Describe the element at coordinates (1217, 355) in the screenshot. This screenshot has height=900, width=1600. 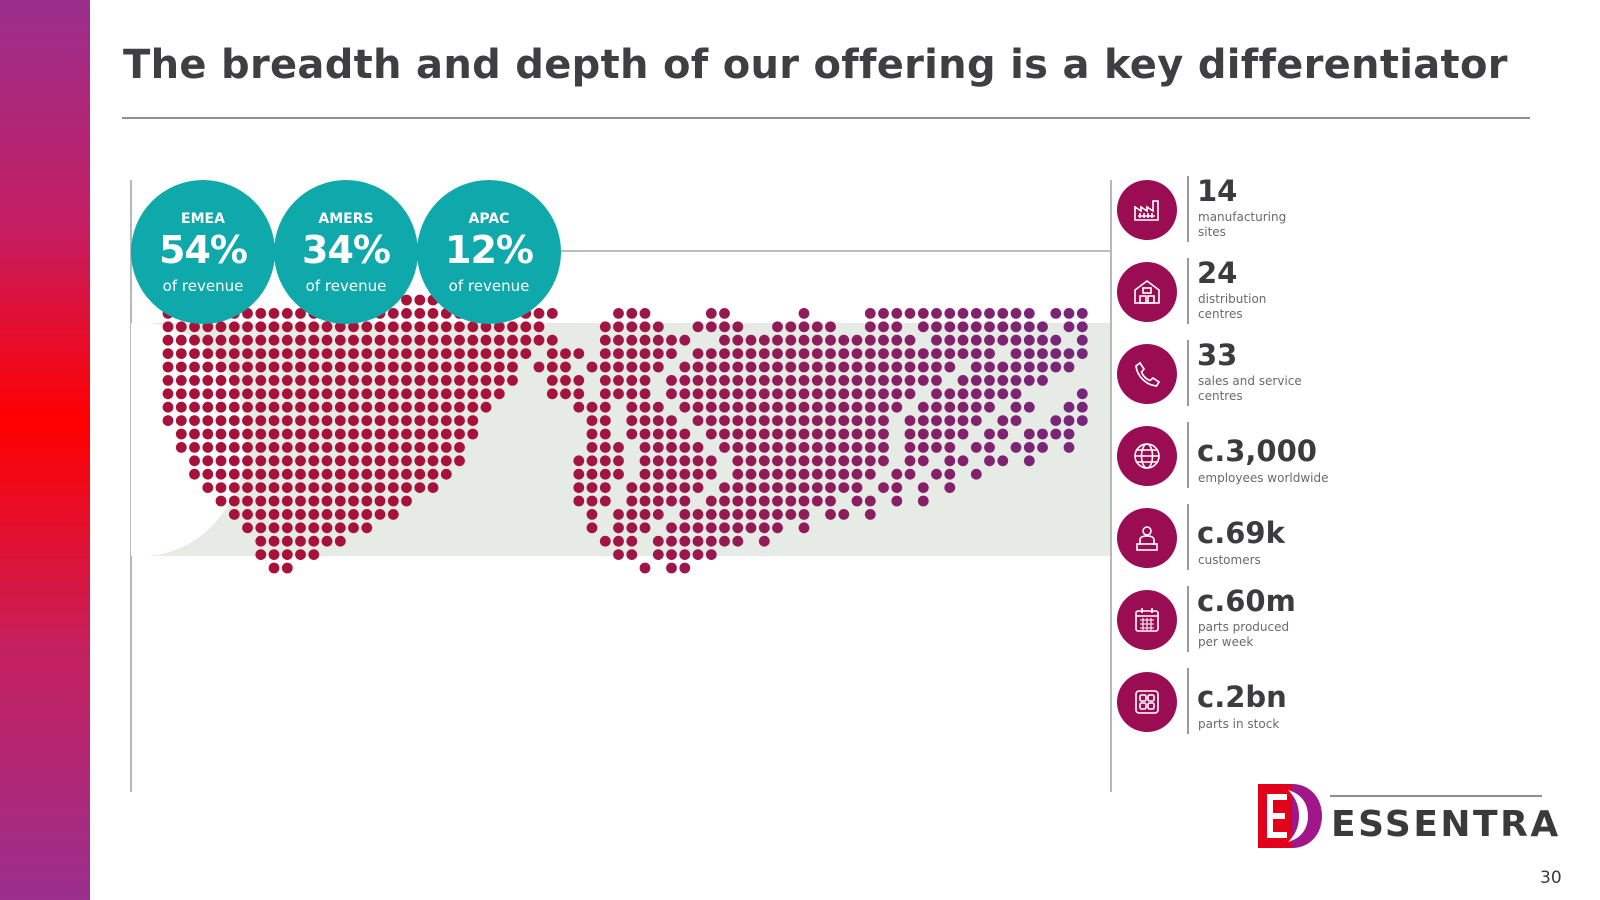
I see `stat-value: 33` at that location.